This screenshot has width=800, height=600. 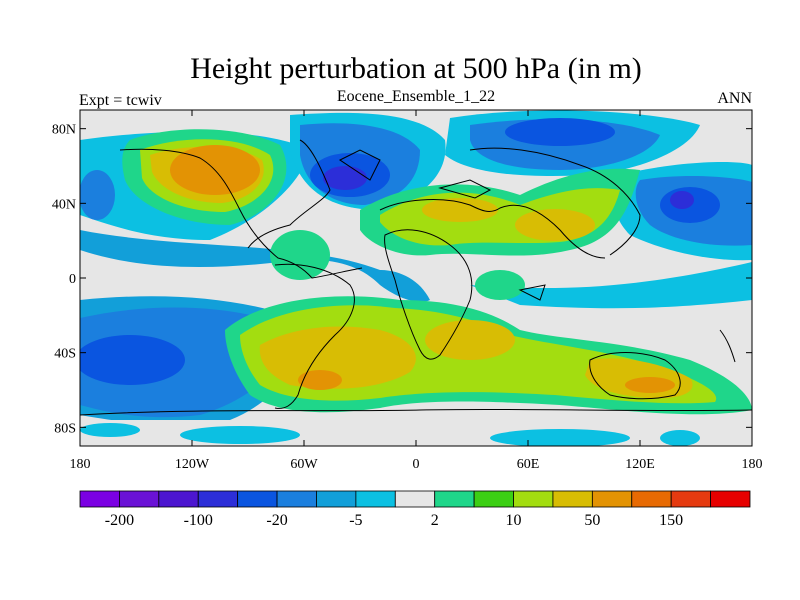 What do you see at coordinates (65, 354) in the screenshot?
I see `y-tick-label: 40S` at bounding box center [65, 354].